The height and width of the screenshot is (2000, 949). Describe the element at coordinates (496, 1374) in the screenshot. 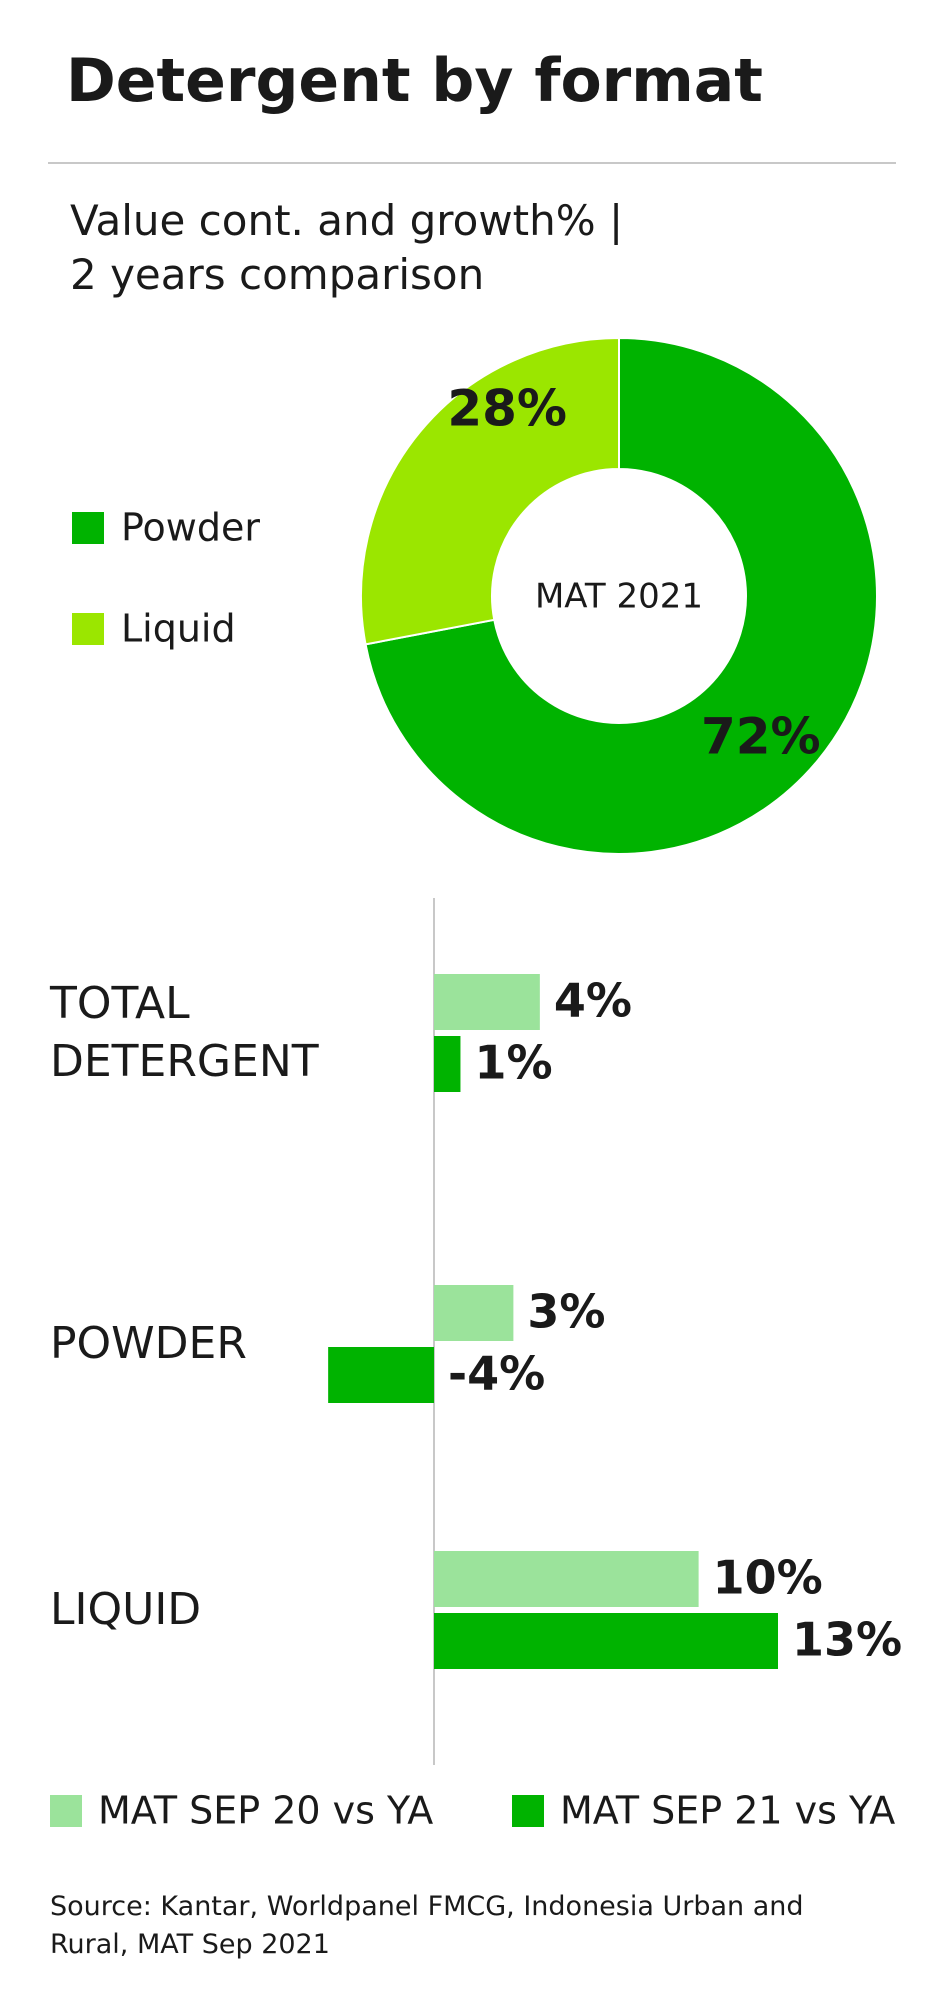

I see `value-label: -4%` at that location.